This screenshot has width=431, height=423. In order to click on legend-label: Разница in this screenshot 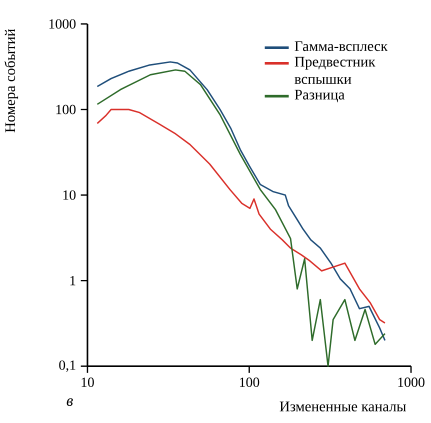, I will do `click(319, 96)`.